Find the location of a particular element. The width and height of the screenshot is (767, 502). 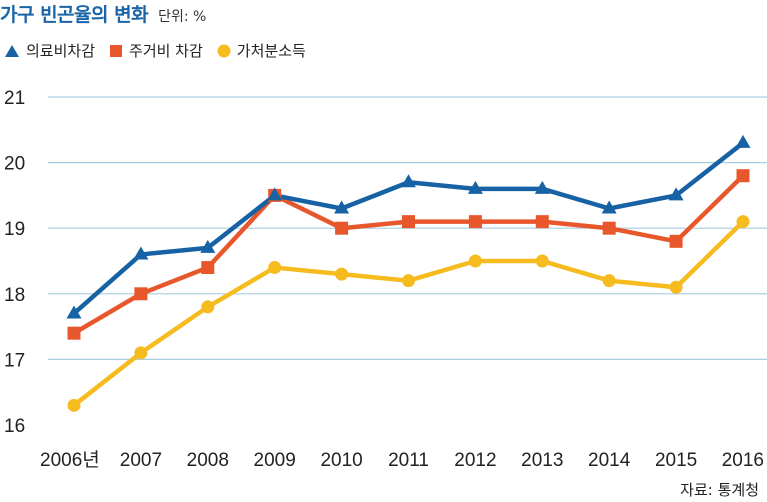

legend-item-medical: 의료비차감 is located at coordinates (49, 50).